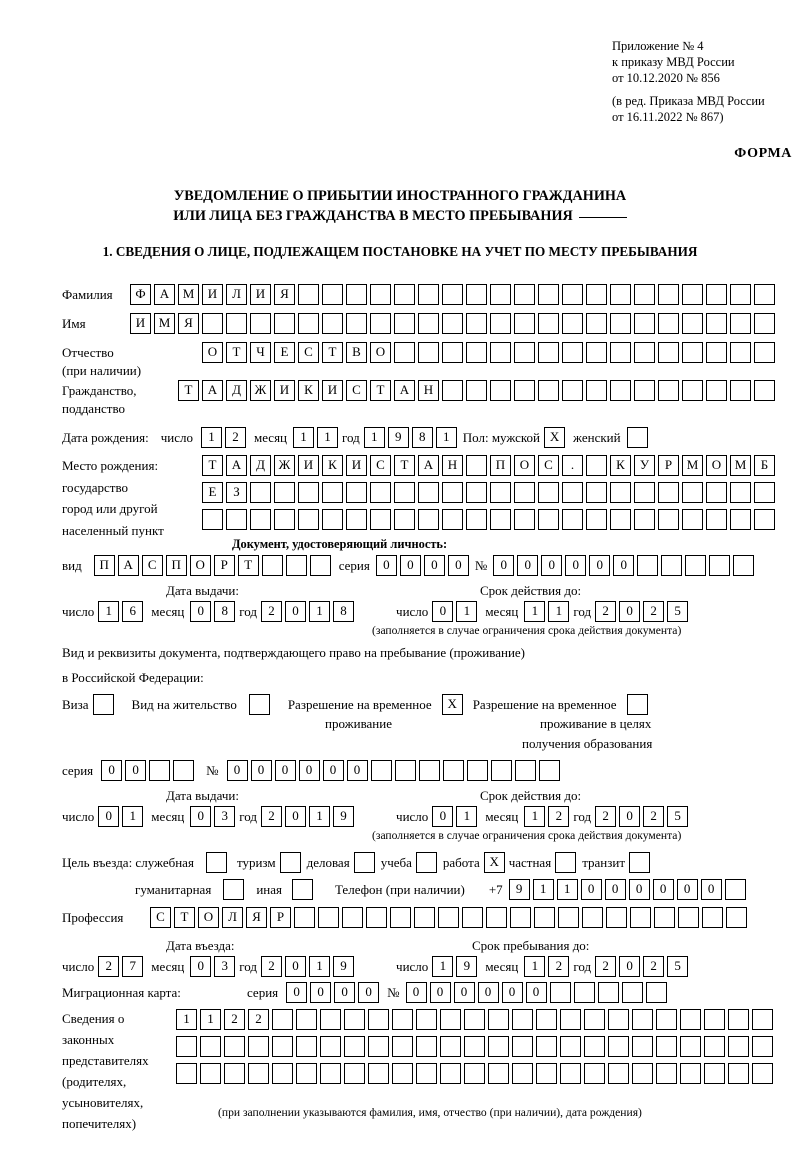 The height and width of the screenshot is (1163, 800). I want to click on char-cell: М, so click(164, 323).